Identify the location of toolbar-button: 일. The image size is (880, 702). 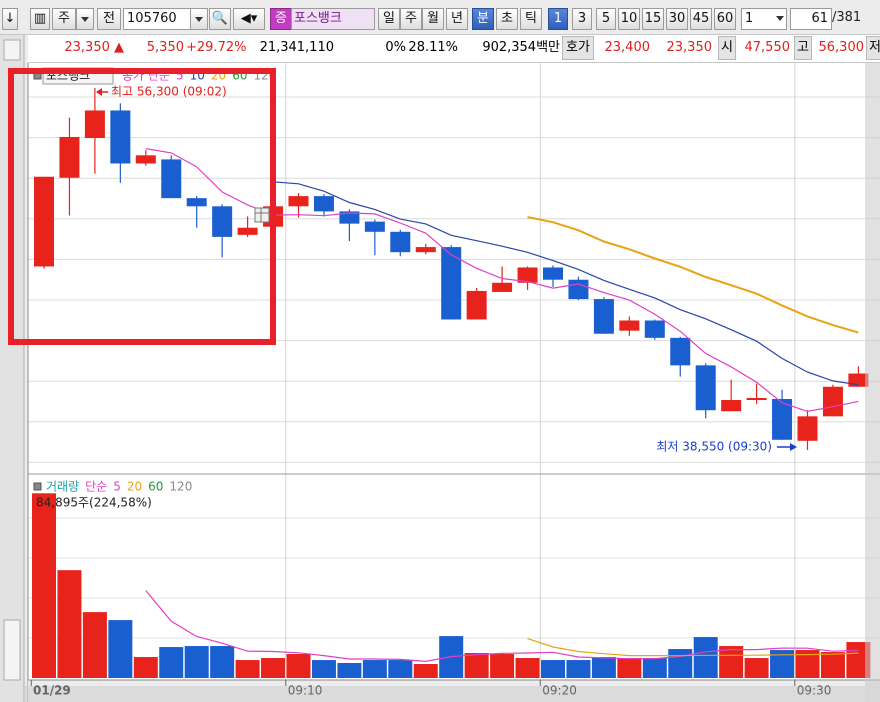
(389, 19).